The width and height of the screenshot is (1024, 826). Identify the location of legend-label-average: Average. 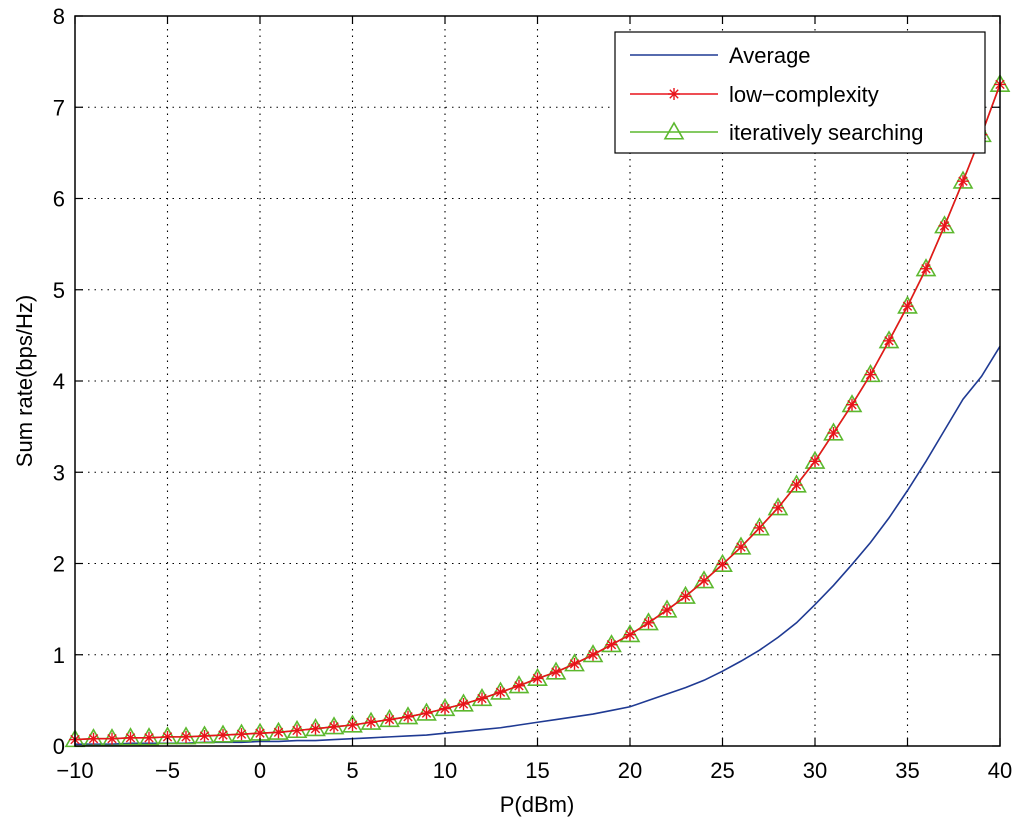
(770, 55).